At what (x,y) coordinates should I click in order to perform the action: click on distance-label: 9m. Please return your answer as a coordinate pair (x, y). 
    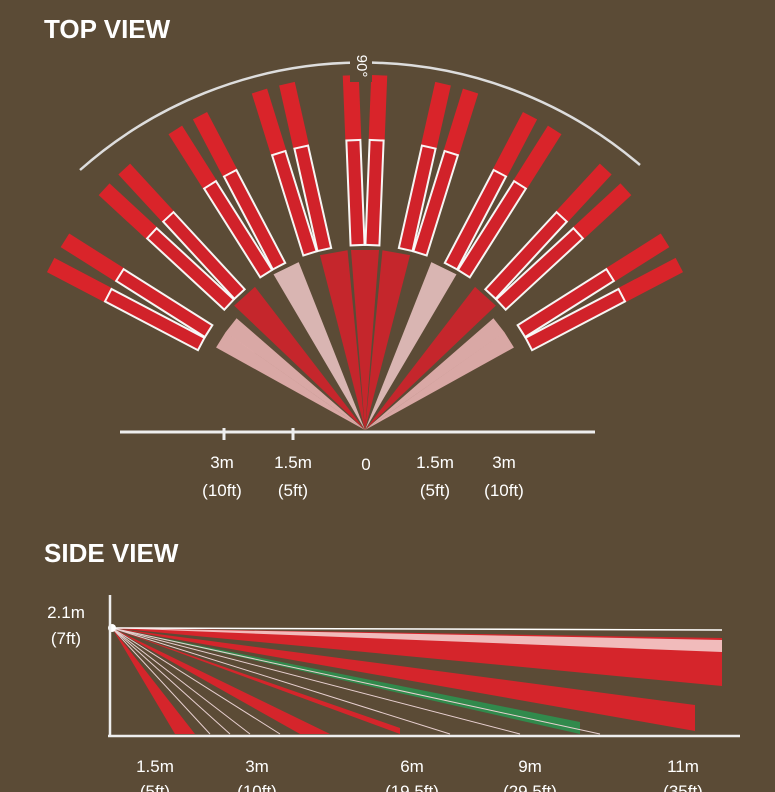
    Looking at the image, I should click on (530, 766).